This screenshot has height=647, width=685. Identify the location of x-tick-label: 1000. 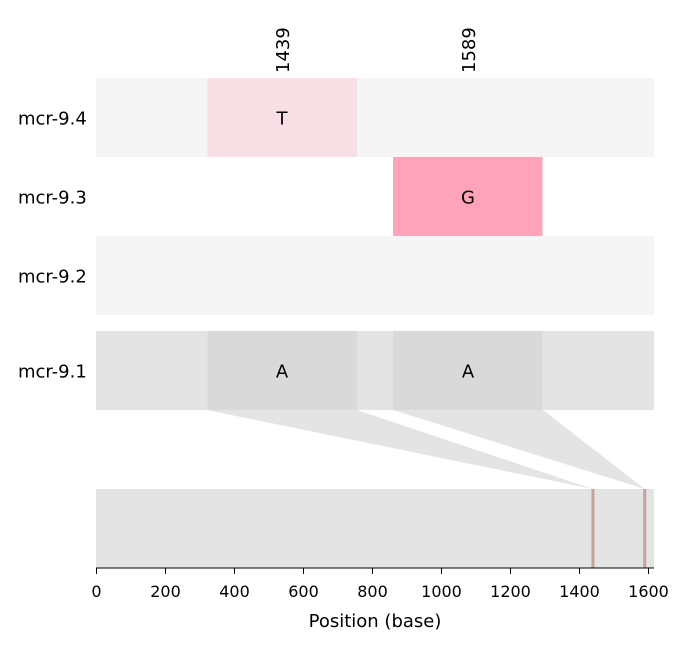
(441, 591).